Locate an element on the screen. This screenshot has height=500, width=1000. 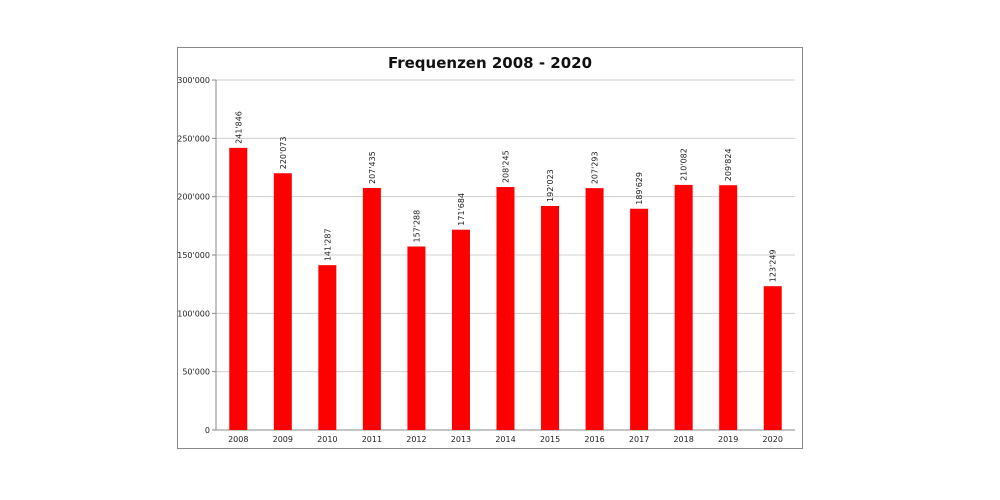
bar-2019 is located at coordinates (728, 307).